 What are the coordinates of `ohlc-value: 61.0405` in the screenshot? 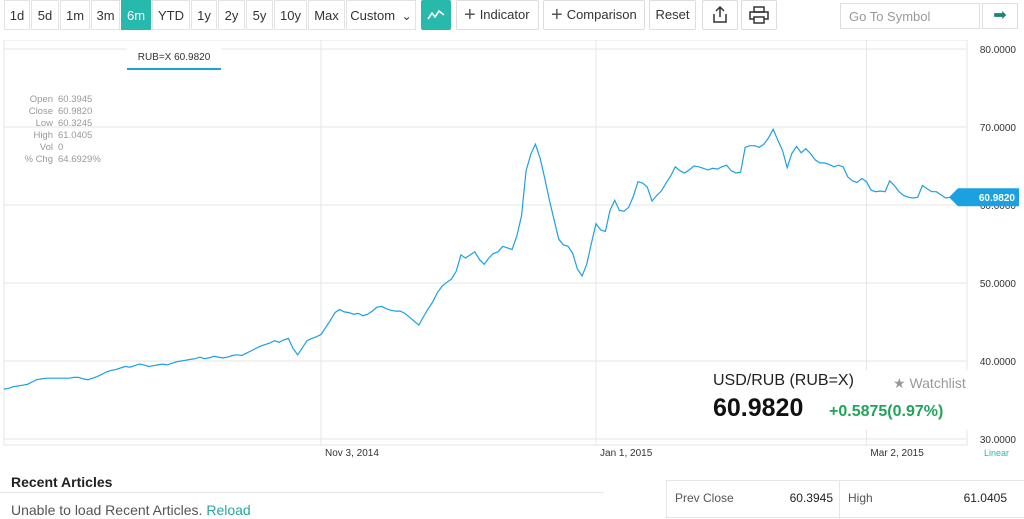 It's located at (75, 135).